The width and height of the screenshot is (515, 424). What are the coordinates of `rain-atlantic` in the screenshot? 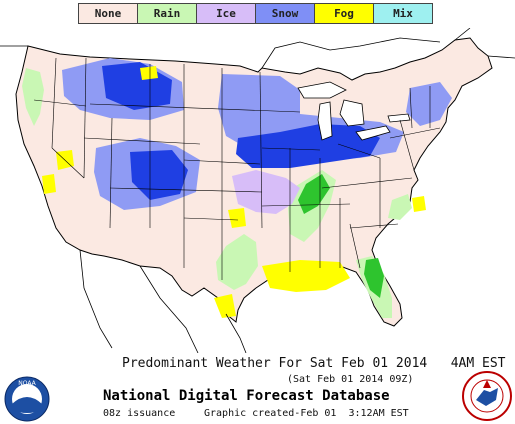 It's located at (400, 207).